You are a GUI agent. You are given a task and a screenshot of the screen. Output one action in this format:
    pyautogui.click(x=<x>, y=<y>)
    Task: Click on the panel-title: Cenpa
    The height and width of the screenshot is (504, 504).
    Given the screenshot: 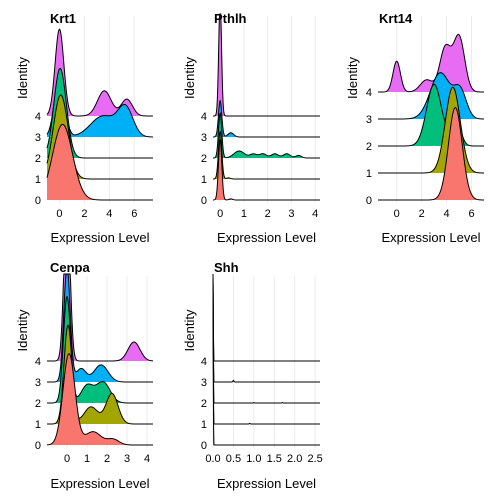 What is the action you would take?
    pyautogui.click(x=70, y=267)
    